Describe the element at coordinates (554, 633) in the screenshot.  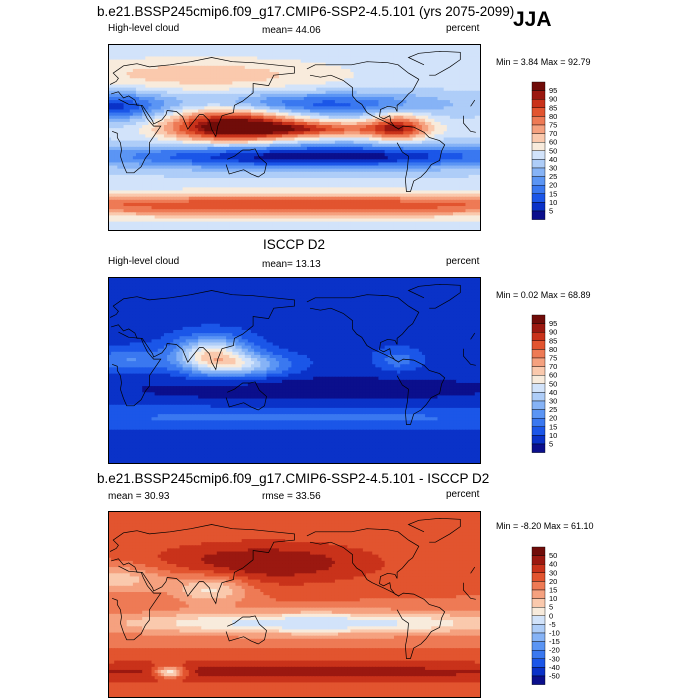
I see `panel3-colorbar-label: -10` at that location.